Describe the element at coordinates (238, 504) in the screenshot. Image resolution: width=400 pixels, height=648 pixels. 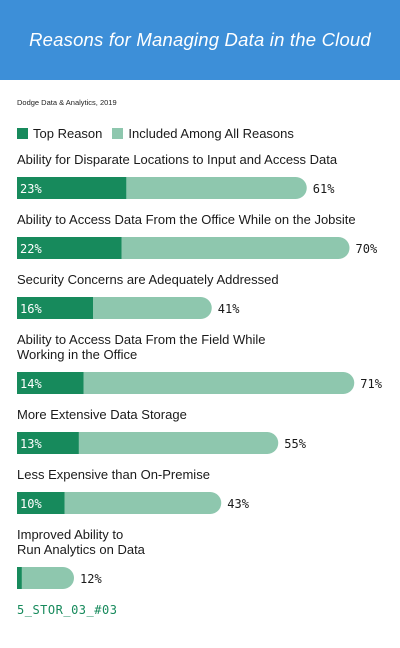
I see `value-label-all: 43%` at that location.